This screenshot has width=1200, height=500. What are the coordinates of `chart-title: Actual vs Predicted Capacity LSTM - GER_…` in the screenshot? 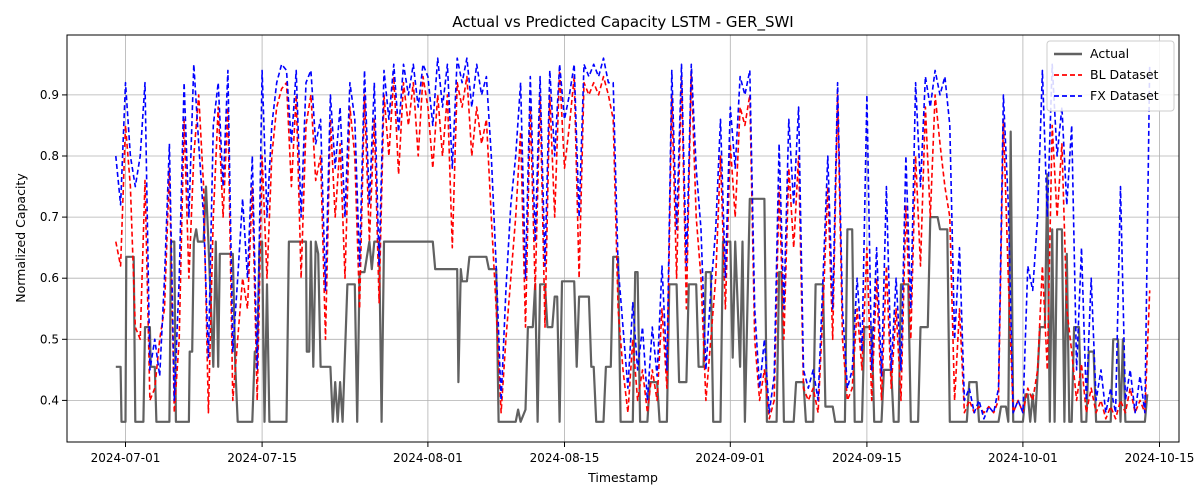 It's located at (622, 22).